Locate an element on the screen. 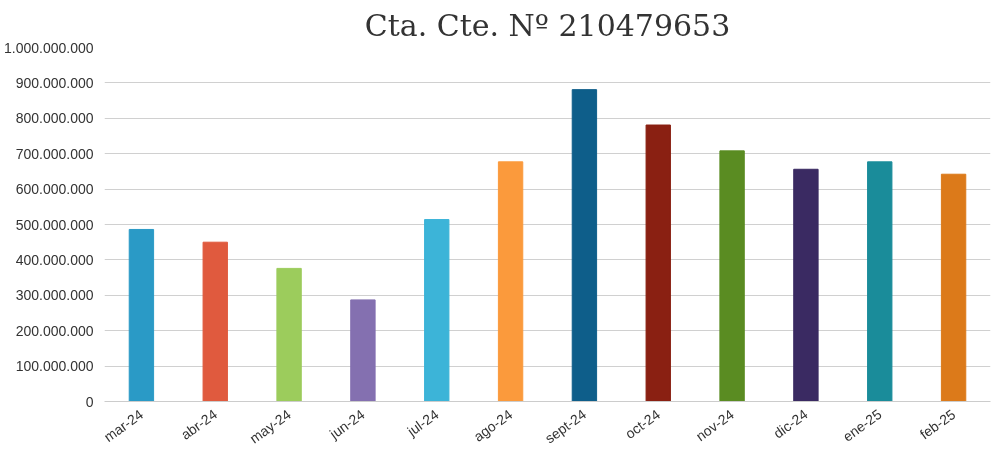  y-tick-label: 600.000.000 is located at coordinates (54, 189).